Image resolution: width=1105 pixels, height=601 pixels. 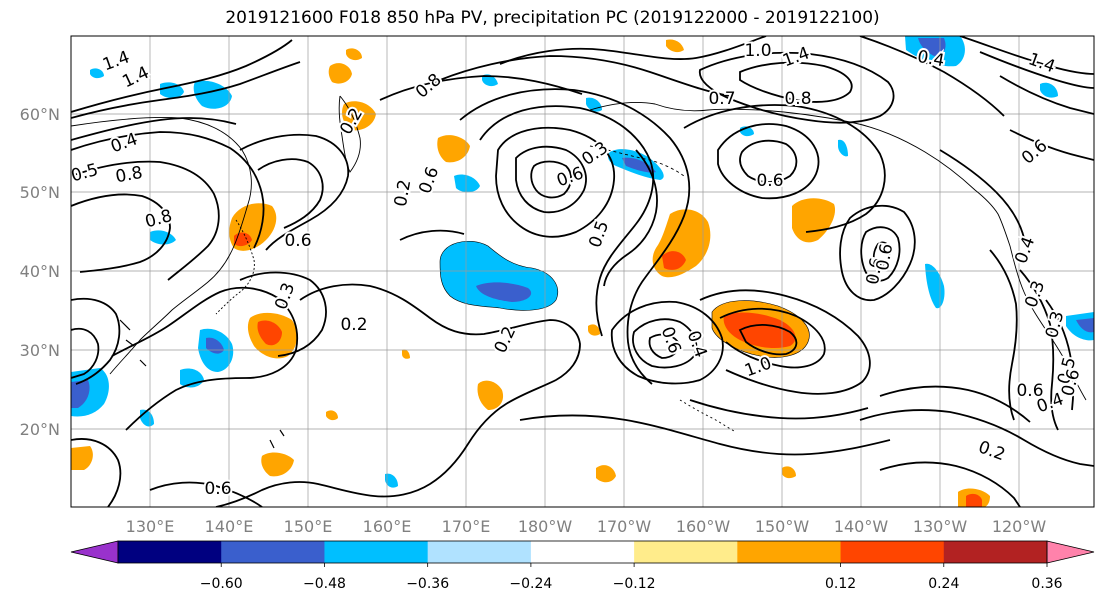 I want to click on lat-label: 40°N, so click(x=40, y=271).